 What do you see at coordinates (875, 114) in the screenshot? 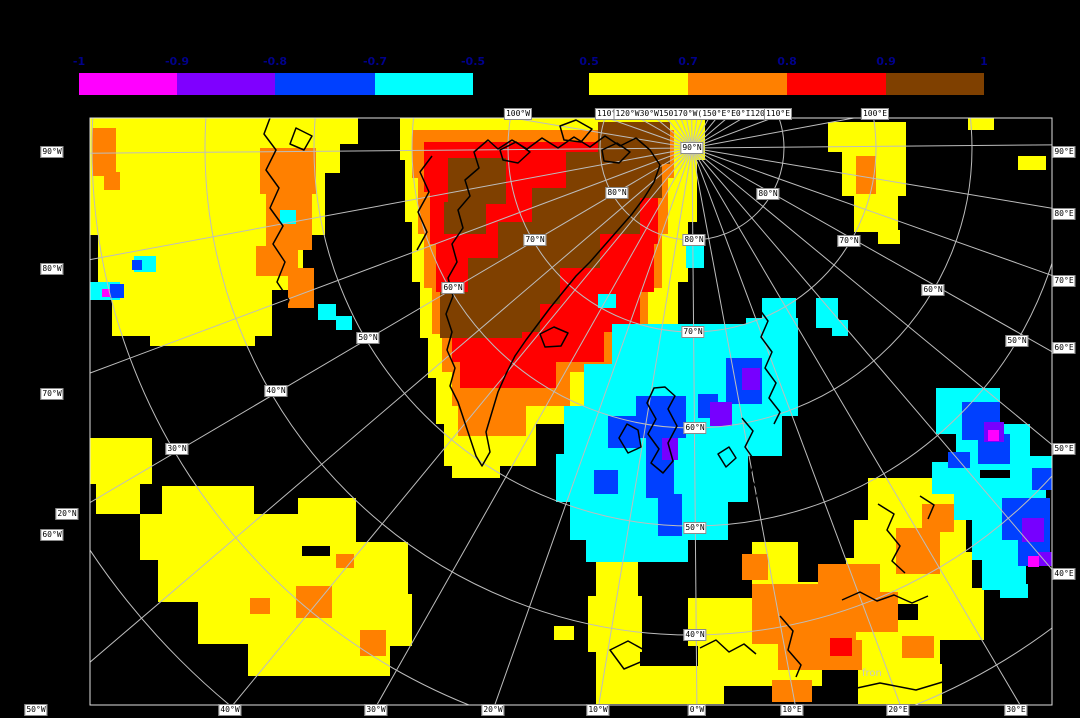
I see `longitude-label: 100°E` at bounding box center [875, 114].